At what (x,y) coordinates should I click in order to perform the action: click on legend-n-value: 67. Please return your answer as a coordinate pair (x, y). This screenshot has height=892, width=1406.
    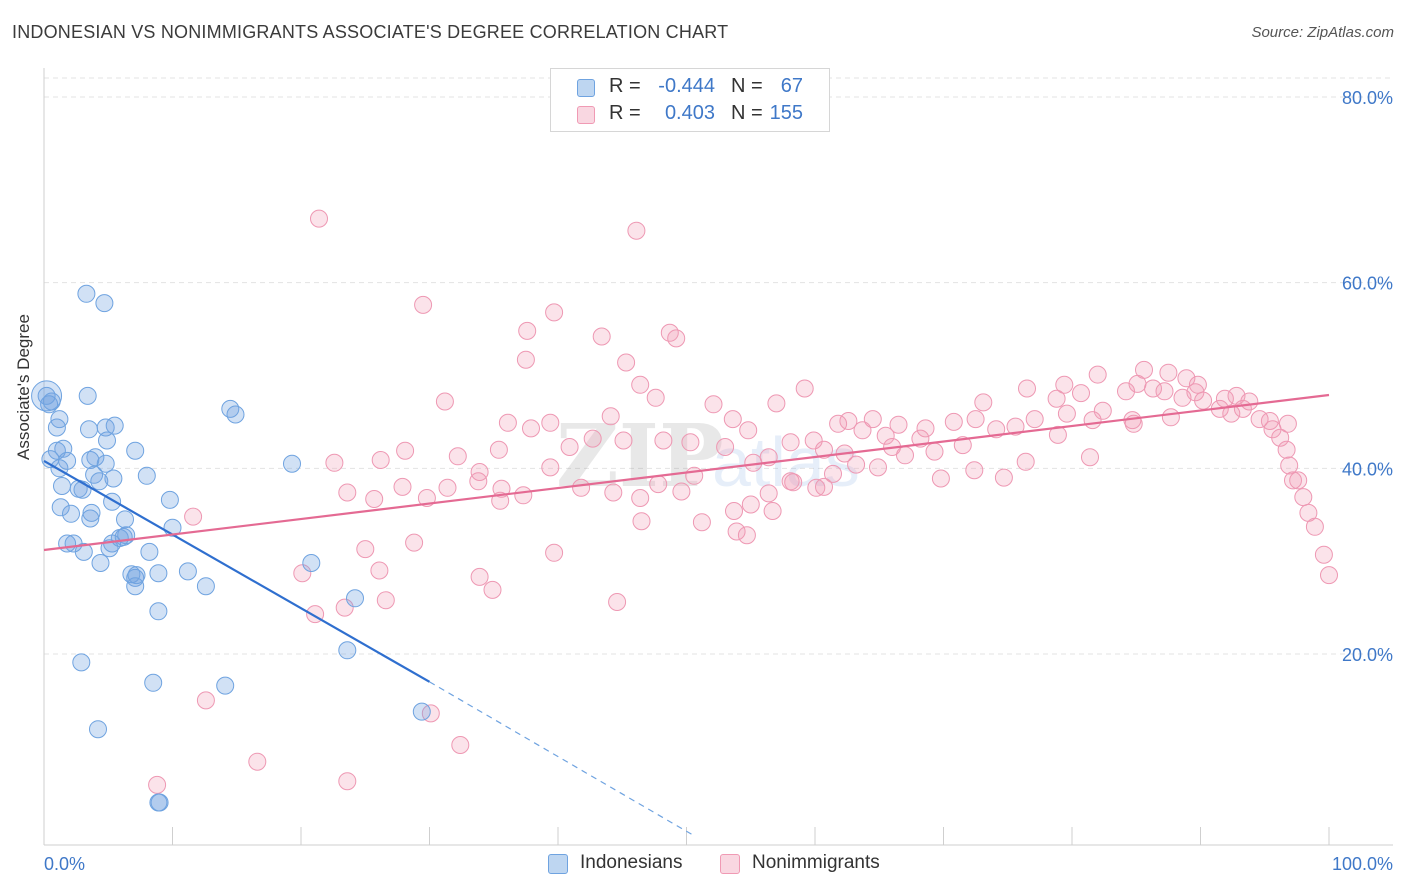
    Looking at the image, I should click on (791, 86).